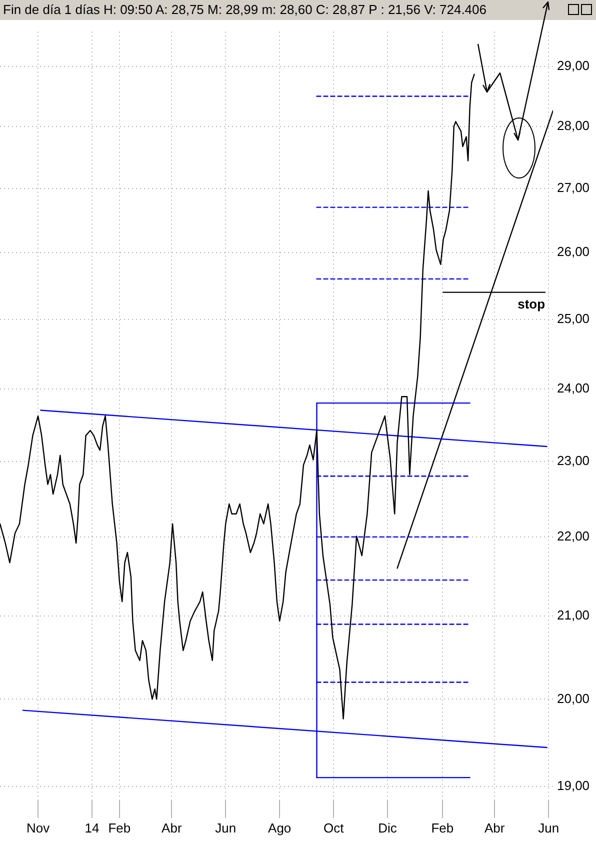  Describe the element at coordinates (573, 125) in the screenshot. I see `y-tick-label: 28,00` at that location.